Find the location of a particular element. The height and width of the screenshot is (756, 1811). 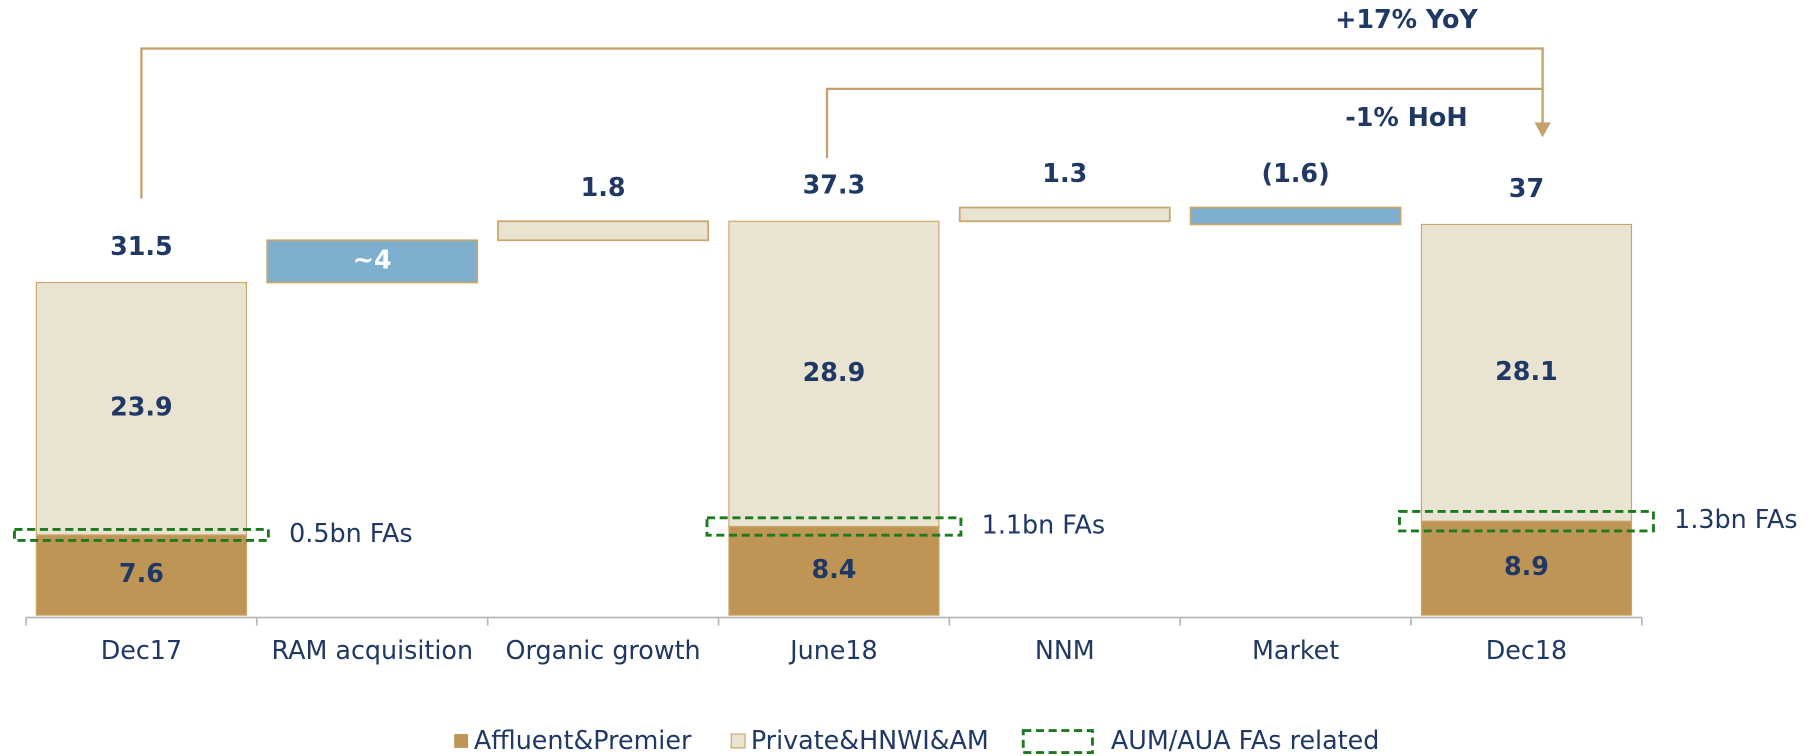

total-label: 37 is located at coordinates (1526, 188).